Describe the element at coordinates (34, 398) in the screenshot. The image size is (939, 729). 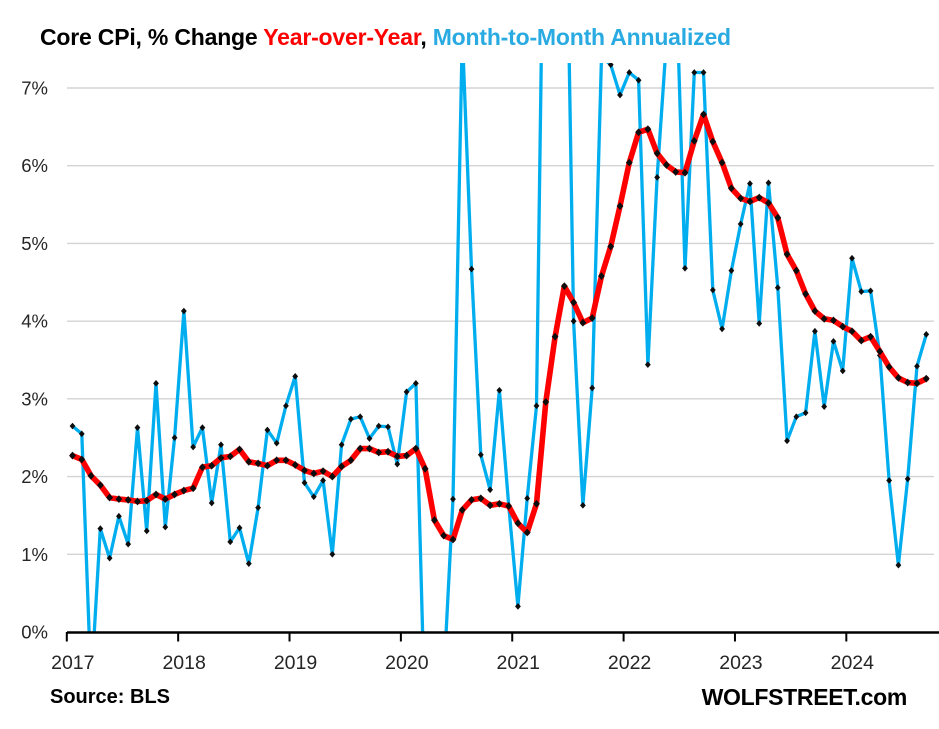
I see `y-axis-label: 3%` at that location.